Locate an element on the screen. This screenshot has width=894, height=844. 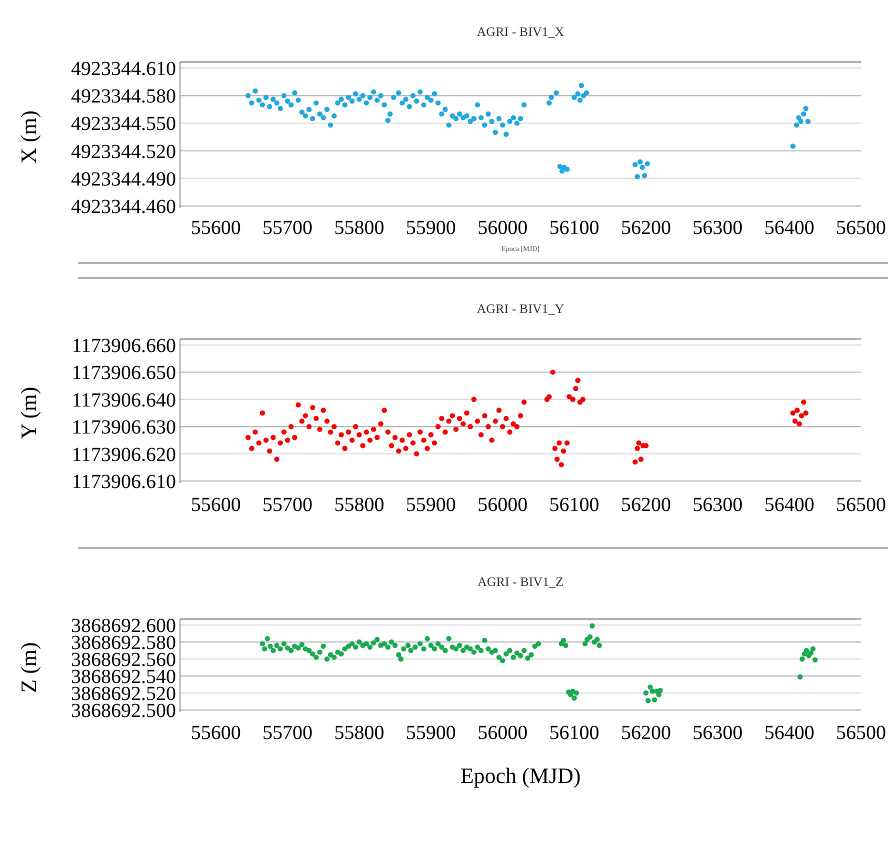
x-axis-title: Epoch (MJD) is located at coordinates (520, 775).